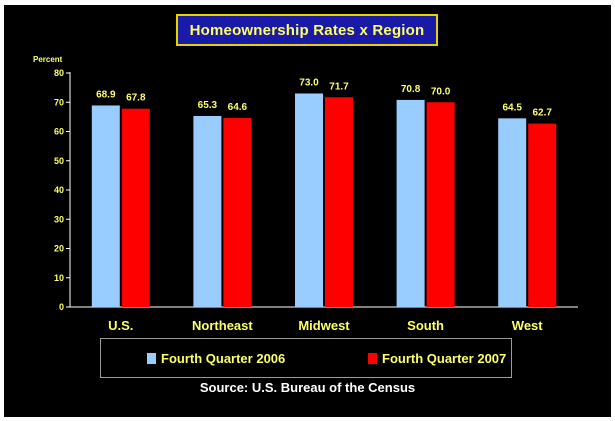 This screenshot has height=421, width=615. What do you see at coordinates (59, 249) in the screenshot?
I see `y-tick-label: 20` at bounding box center [59, 249].